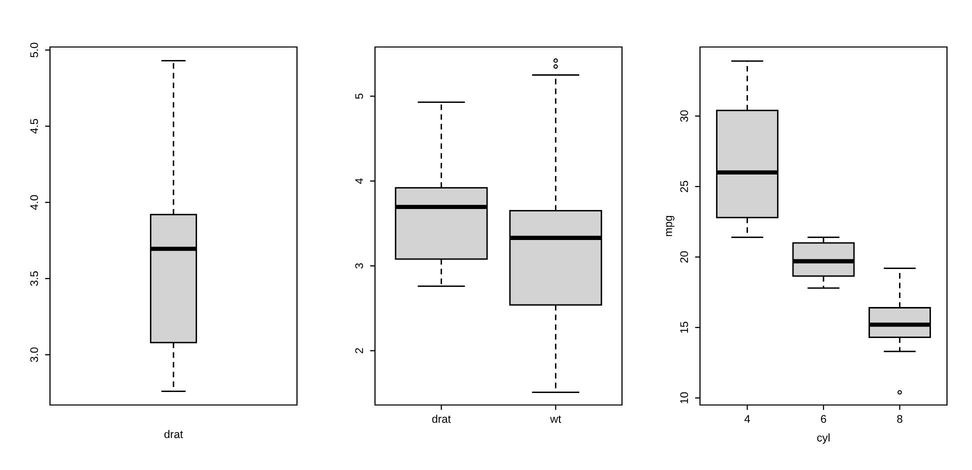  Describe the element at coordinates (899, 419) in the screenshot. I see `x-tick-label: 8` at that location.